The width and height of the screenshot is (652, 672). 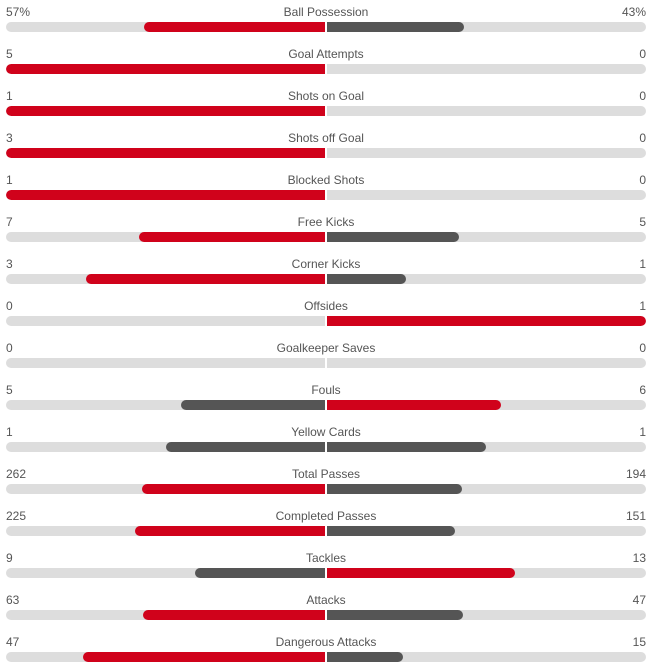 I want to click on home-value: 57%, so click(x=18, y=12).